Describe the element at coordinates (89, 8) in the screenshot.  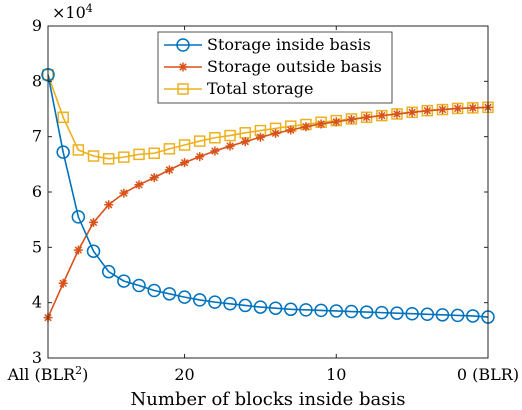
I see `y-multiplier-exponent: 4` at that location.